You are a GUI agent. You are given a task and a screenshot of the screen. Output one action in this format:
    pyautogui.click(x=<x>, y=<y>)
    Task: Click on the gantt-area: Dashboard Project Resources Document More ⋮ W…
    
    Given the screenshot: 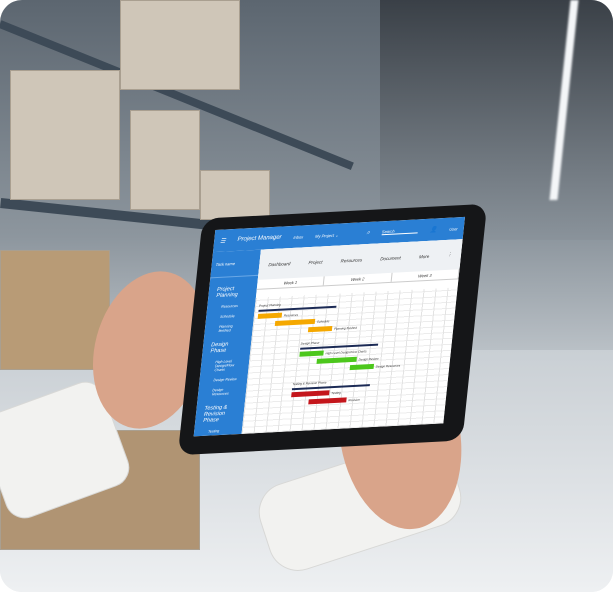 What is the action you would take?
    pyautogui.click(x=352, y=336)
    